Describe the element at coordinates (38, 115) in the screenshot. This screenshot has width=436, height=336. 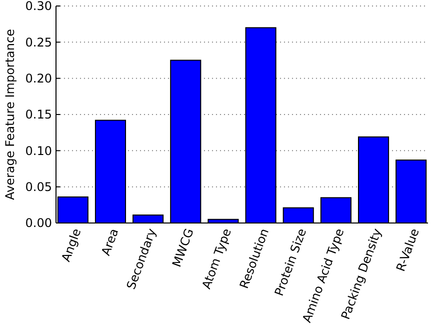
I see `y-tick-label: 0.15` at that location.